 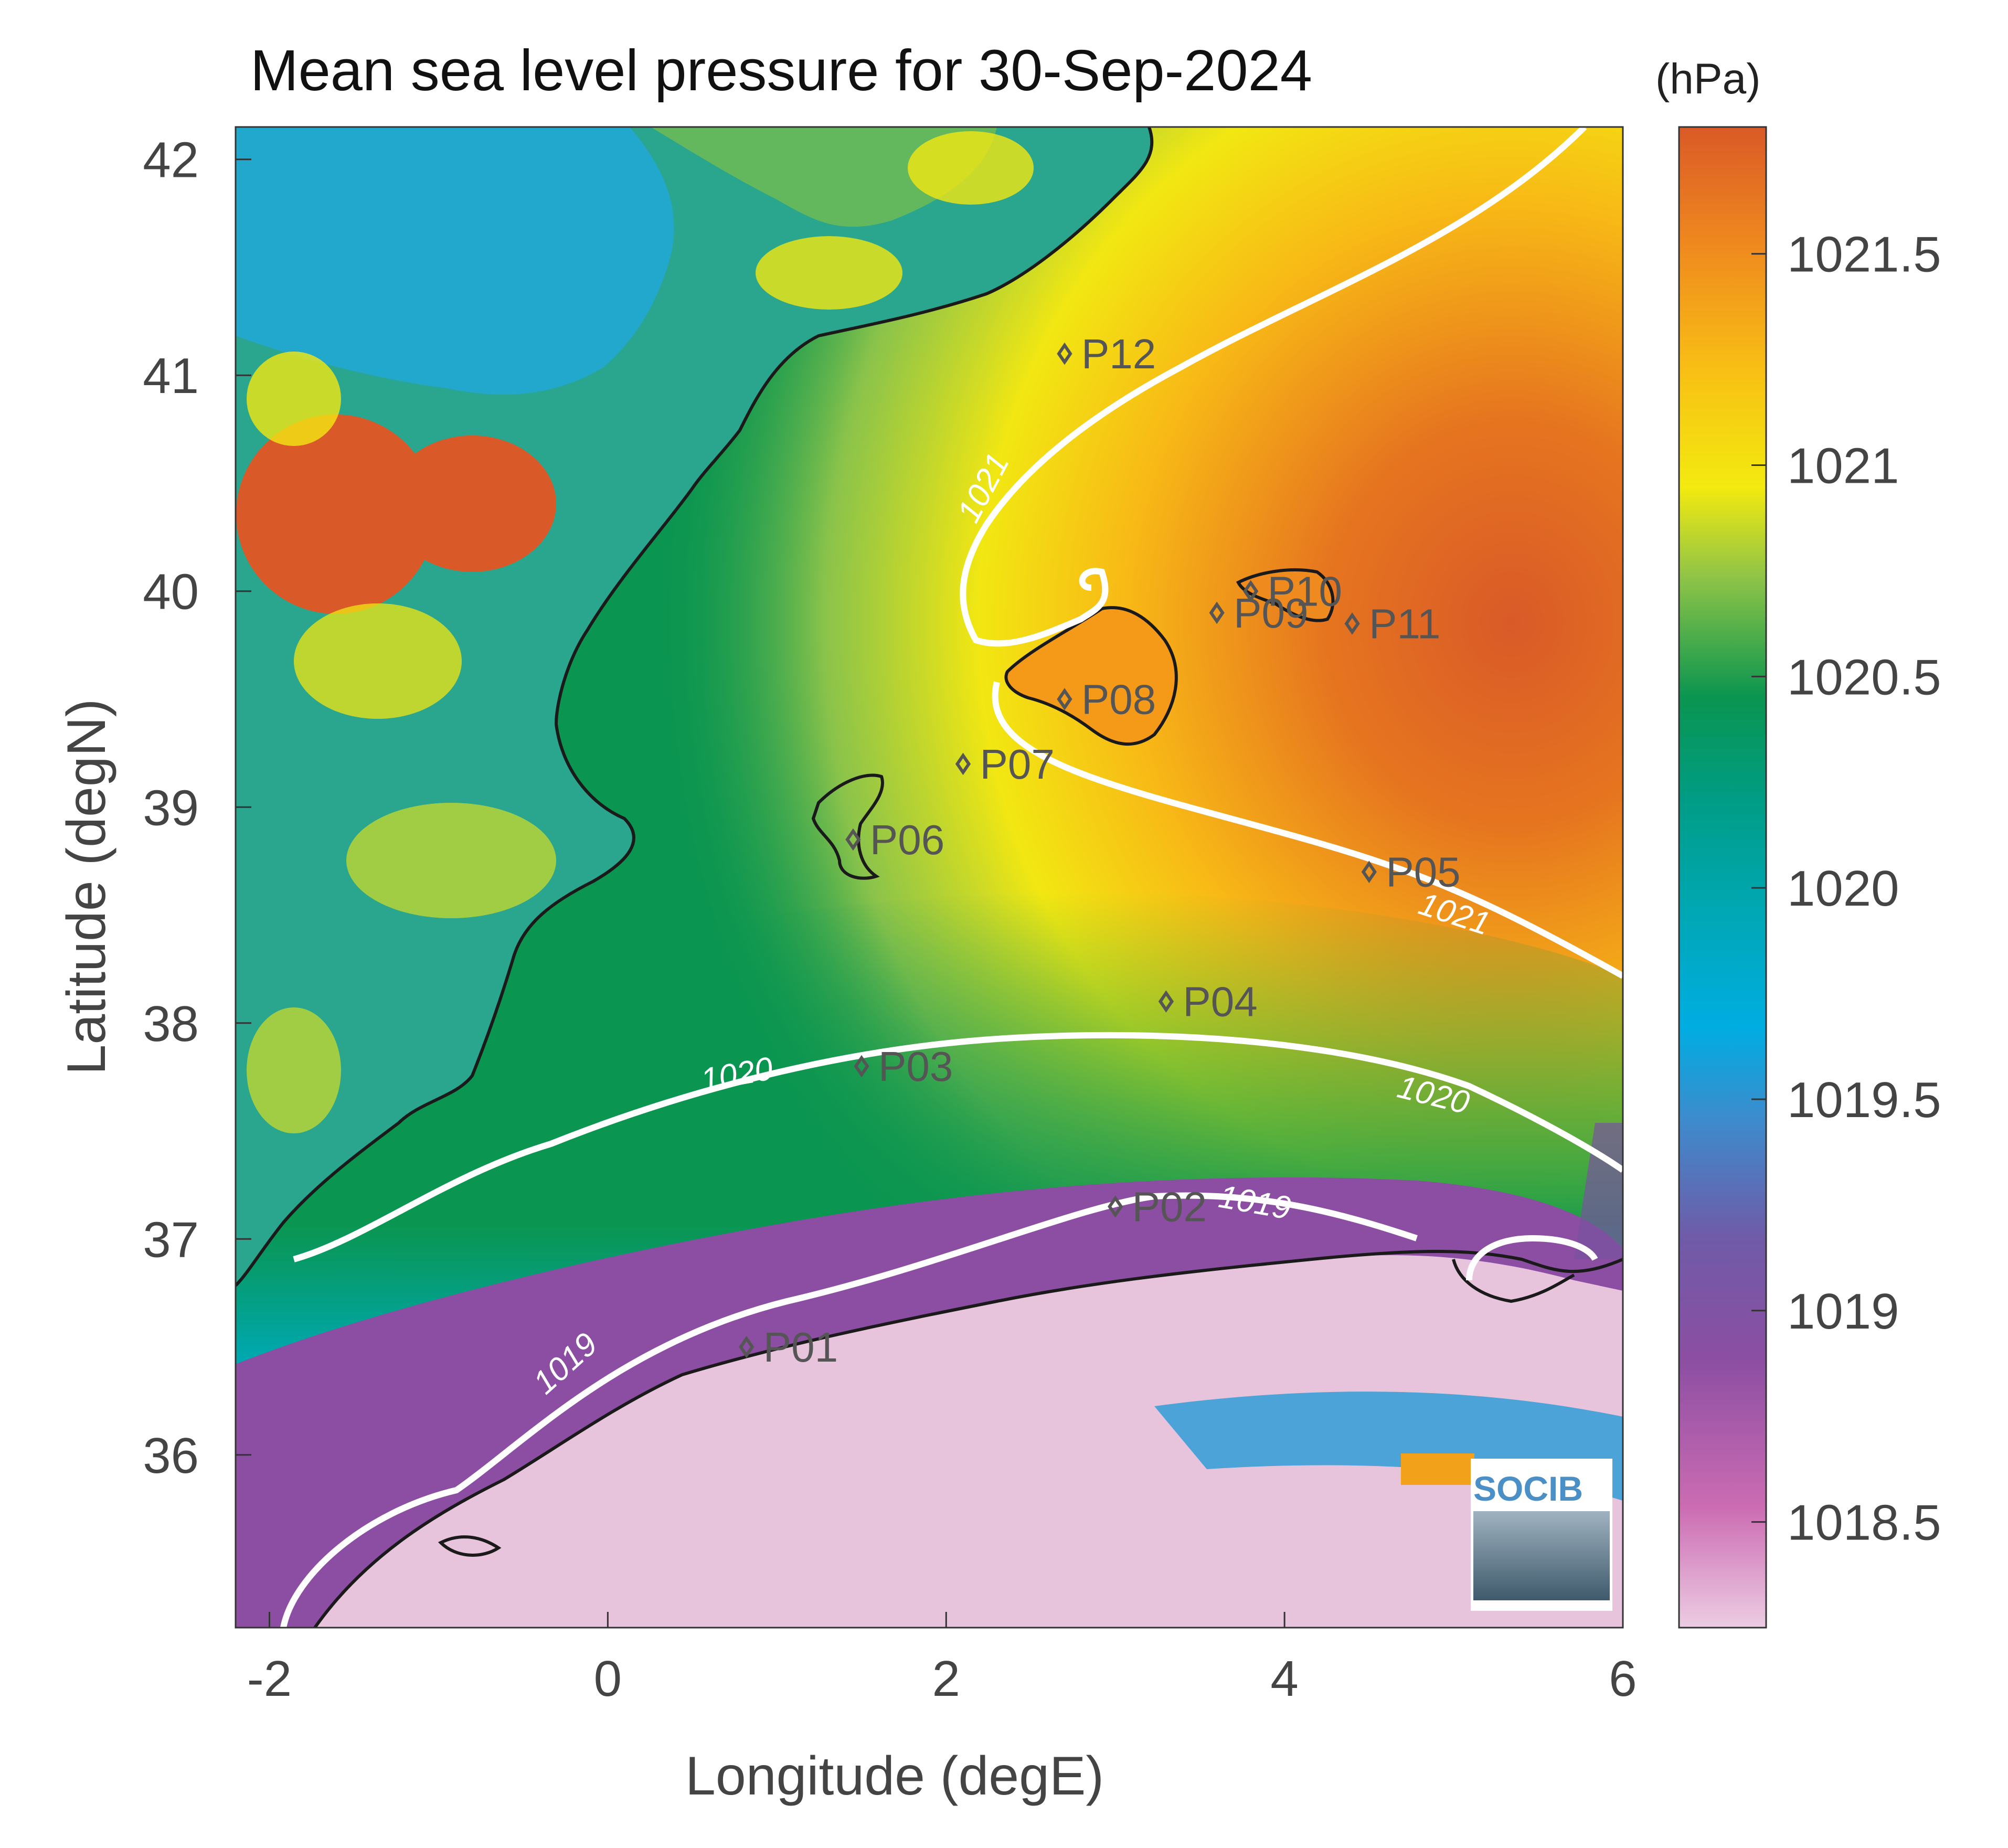 I want to click on station-label: P10, so click(x=1305, y=591).